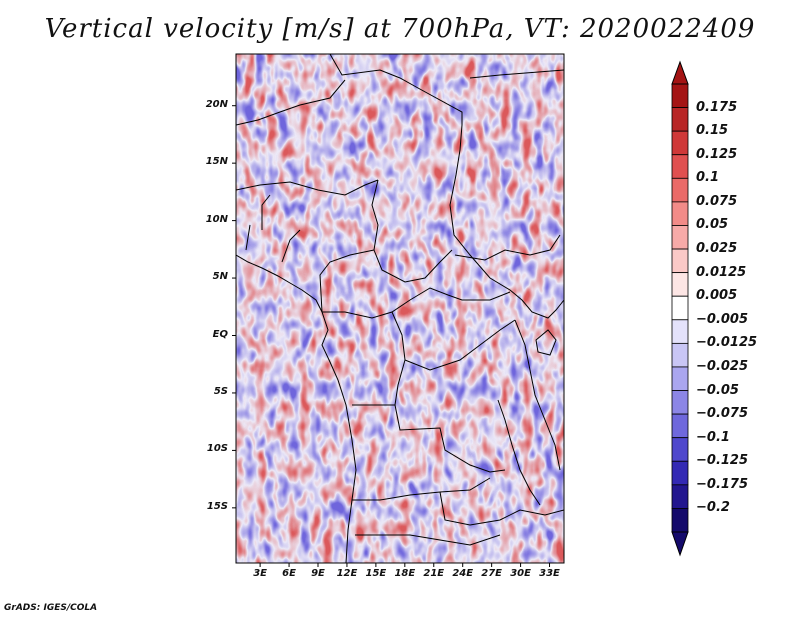 The image size is (800, 618). I want to click on colorbar-label: −0.1, so click(713, 437).